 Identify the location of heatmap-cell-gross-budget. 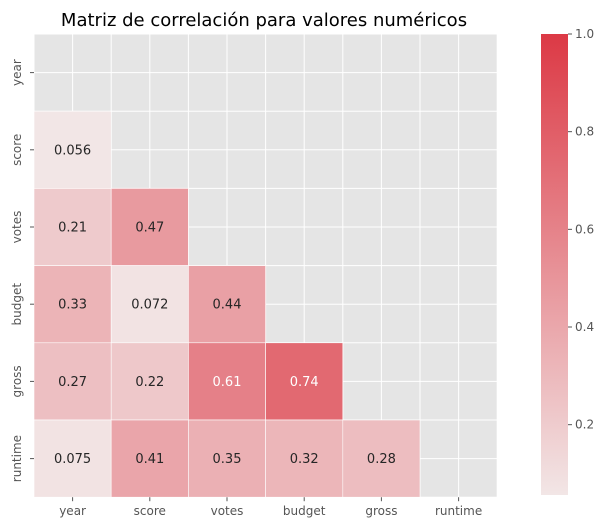
(304, 381).